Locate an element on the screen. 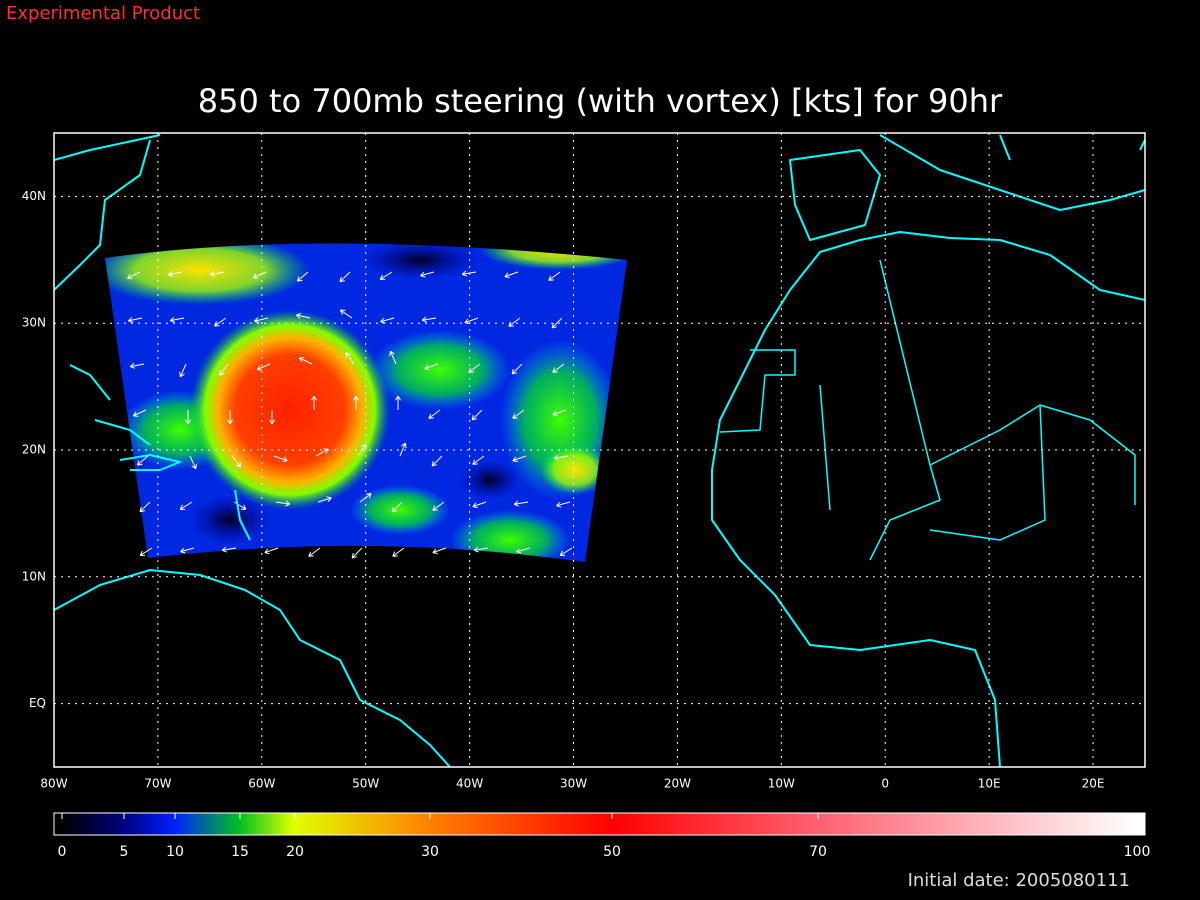  colorbar-ticks: 0 5 10 15 20 30 50 70 100 is located at coordinates (604, 836).